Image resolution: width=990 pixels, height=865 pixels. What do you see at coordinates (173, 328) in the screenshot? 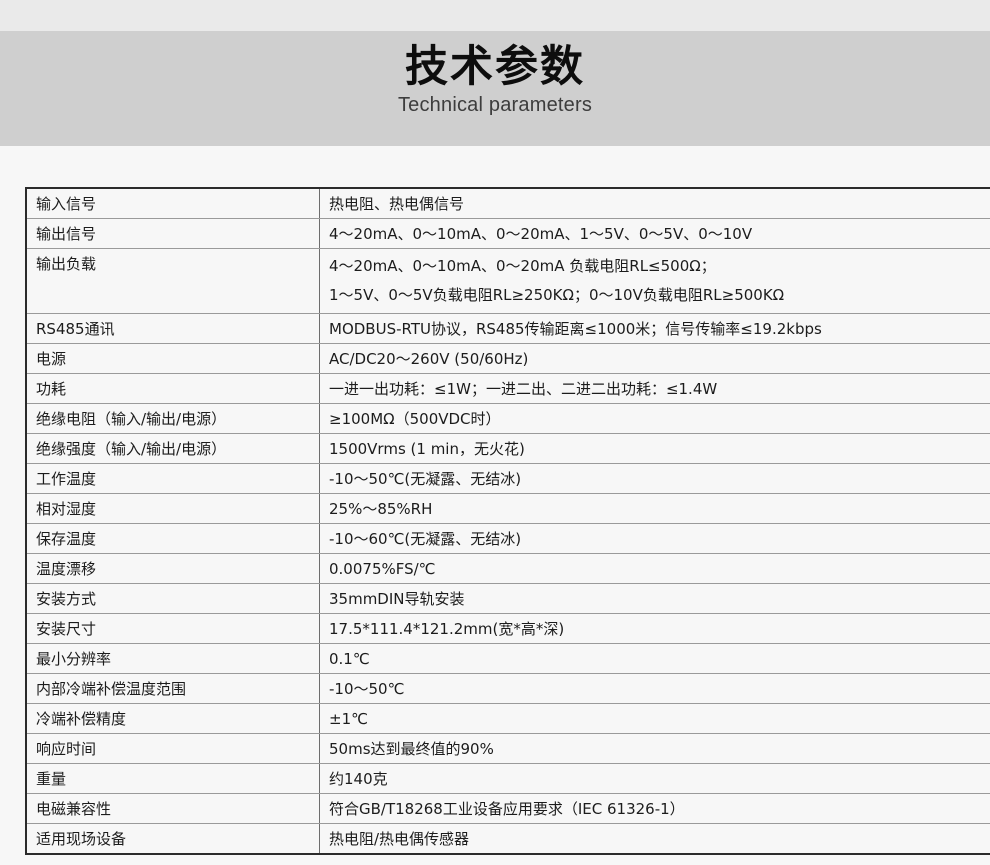
I see `row-label: RS485通讯` at bounding box center [173, 328].